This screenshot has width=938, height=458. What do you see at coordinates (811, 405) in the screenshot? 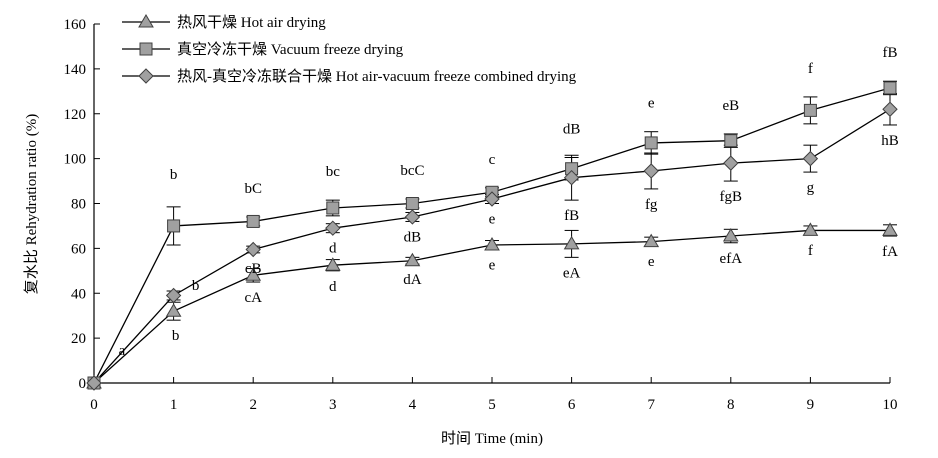
I see `x-tick-label: 9` at bounding box center [811, 405].